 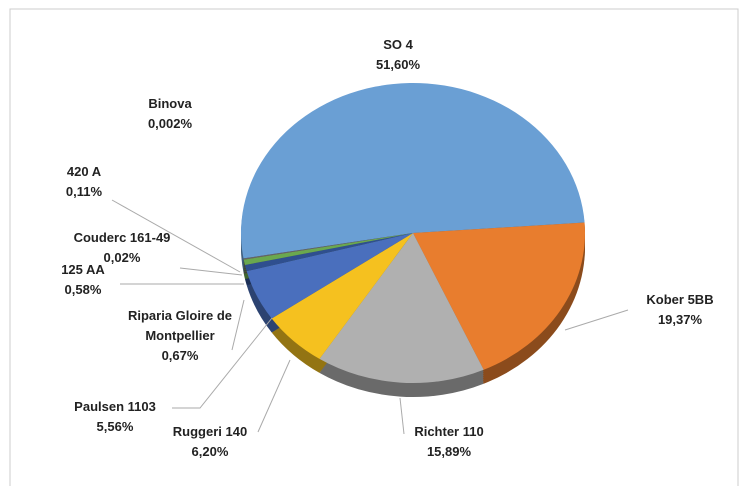 What do you see at coordinates (448, 442) in the screenshot?
I see `slice-label: Richter 110 15,89%` at bounding box center [448, 442].